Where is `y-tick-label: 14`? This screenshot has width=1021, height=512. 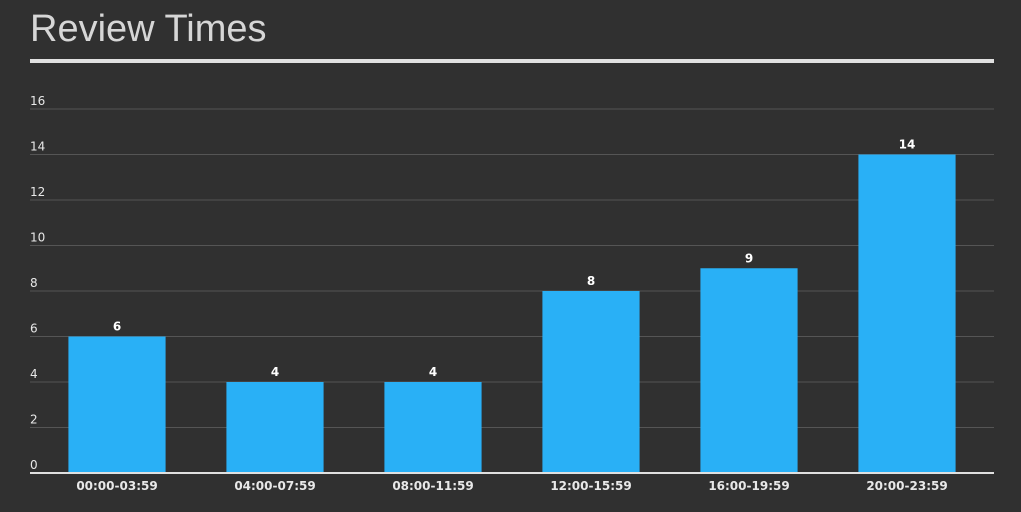 y-tick-label: 14 is located at coordinates (37, 147).